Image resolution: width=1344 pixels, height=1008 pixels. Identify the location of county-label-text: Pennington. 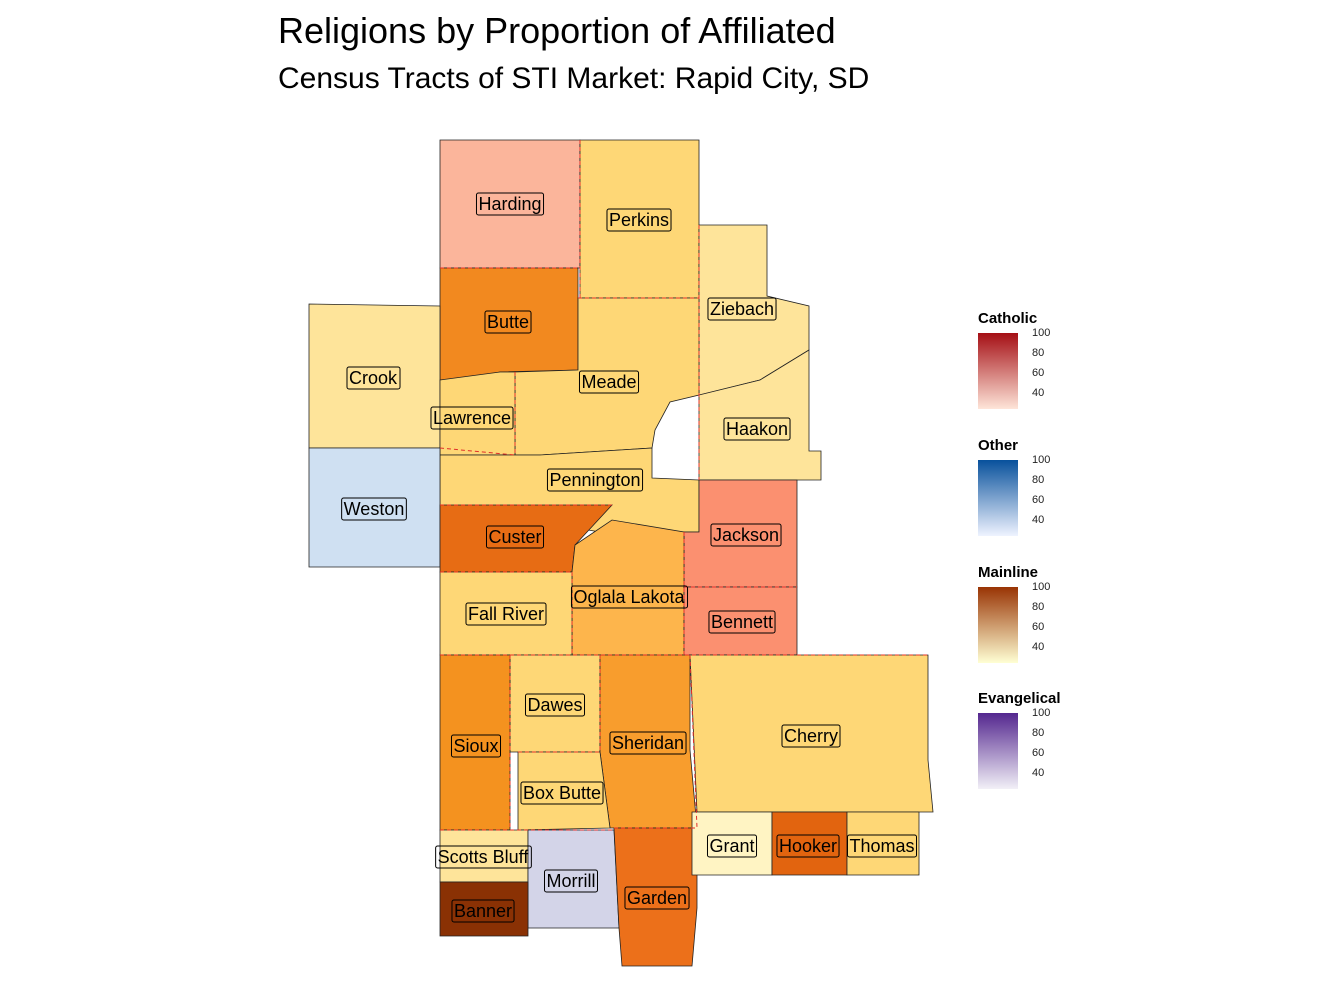
(594, 480).